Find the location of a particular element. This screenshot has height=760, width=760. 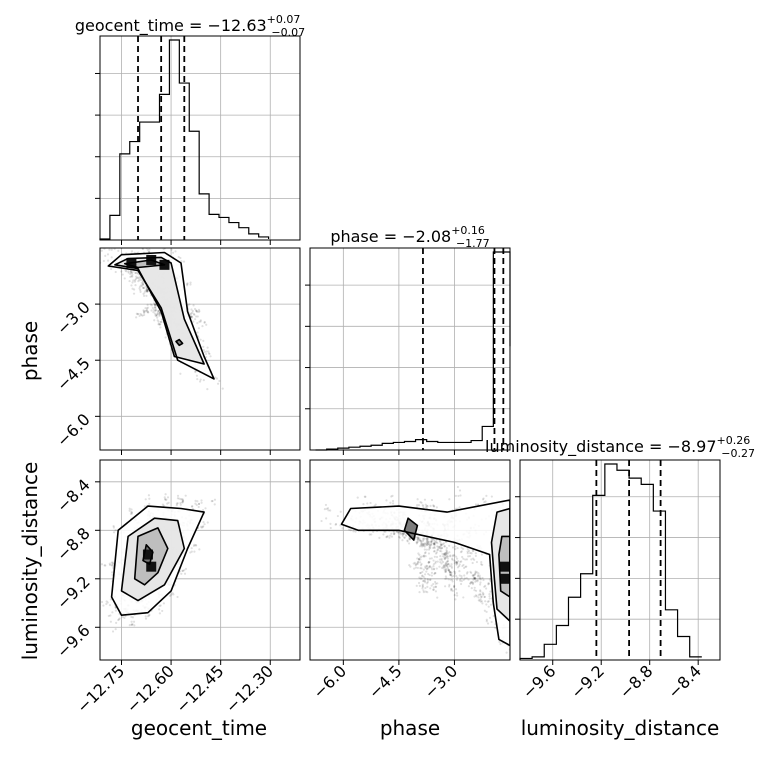

title-luminosity-distance-plus: +0.26 is located at coordinates (734, 440).